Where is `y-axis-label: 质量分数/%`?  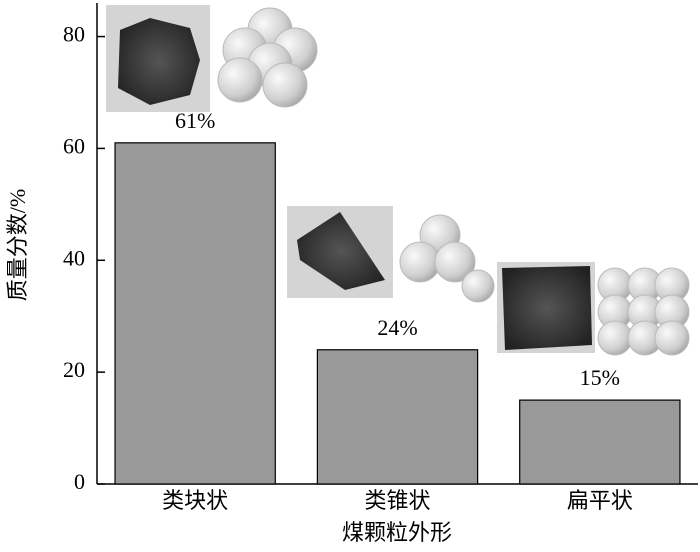 y-axis-label: 质量分数/% is located at coordinates (17, 245).